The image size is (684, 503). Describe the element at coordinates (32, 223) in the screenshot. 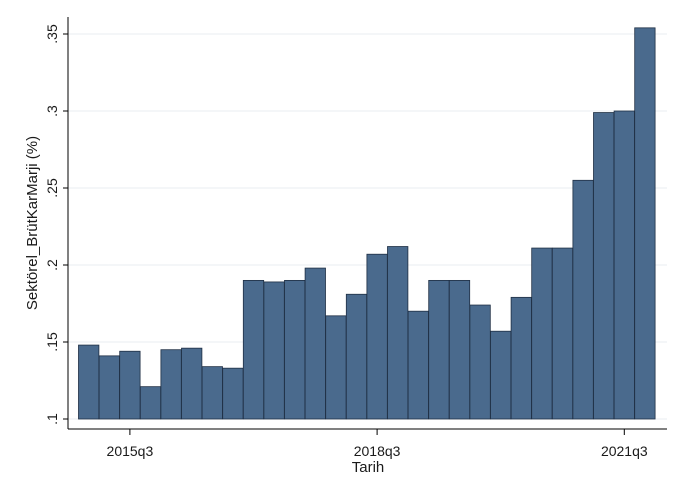

I see `y-axis-label: Sektörel_BrütKarMarji (%)` at that location.